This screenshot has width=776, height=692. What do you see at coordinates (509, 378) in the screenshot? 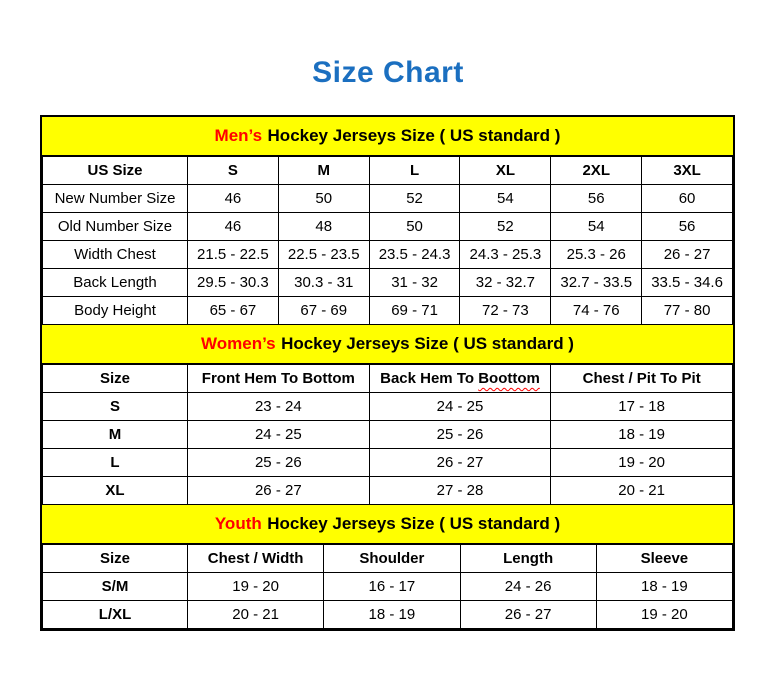
I see `misspelled-word: Boottom` at bounding box center [509, 378].